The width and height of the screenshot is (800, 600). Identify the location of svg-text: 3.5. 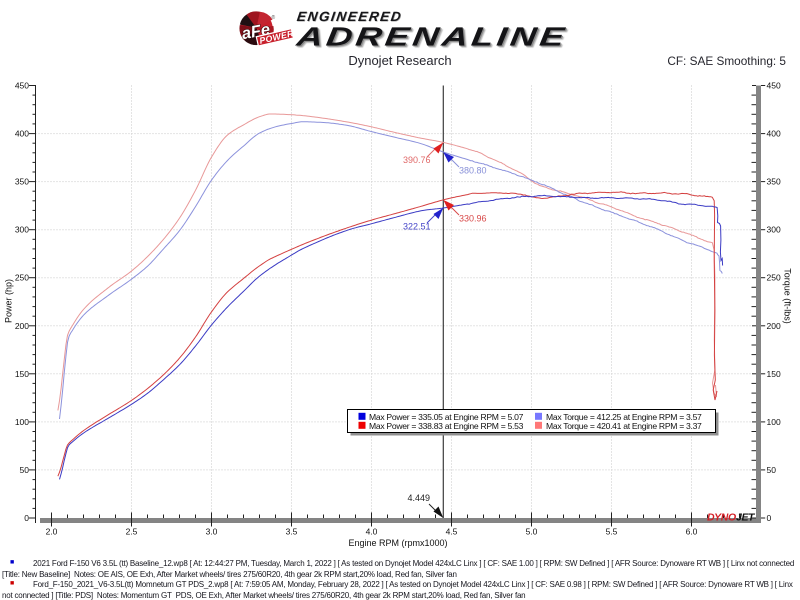
(292, 532).